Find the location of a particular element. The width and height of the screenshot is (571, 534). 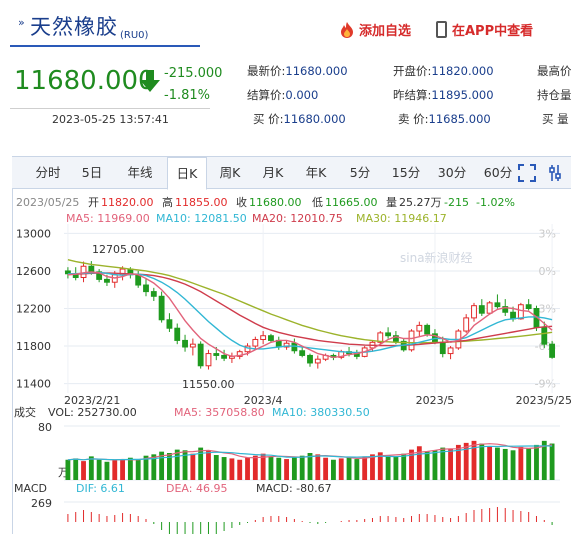

price-change-pct: -1.81% is located at coordinates (187, 95).